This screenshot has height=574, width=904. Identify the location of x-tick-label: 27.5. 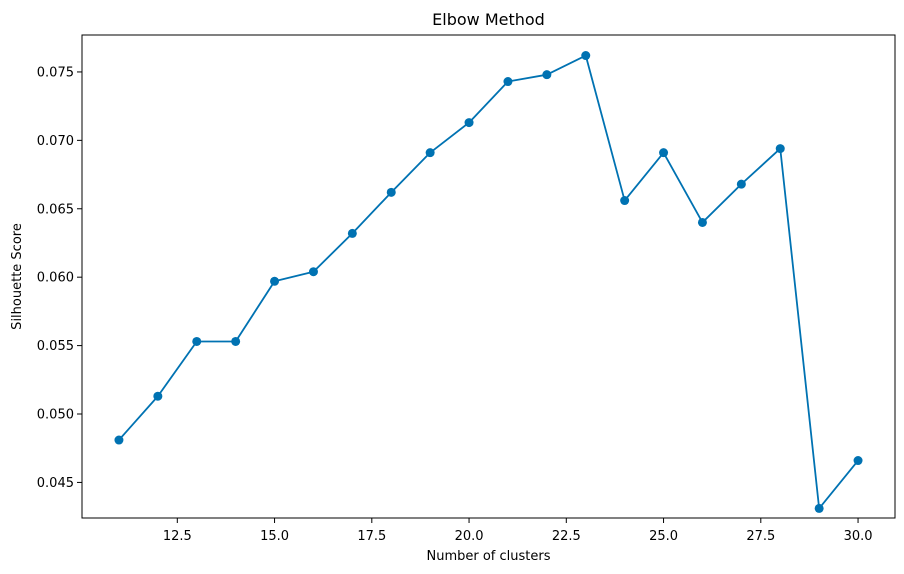
(760, 536).